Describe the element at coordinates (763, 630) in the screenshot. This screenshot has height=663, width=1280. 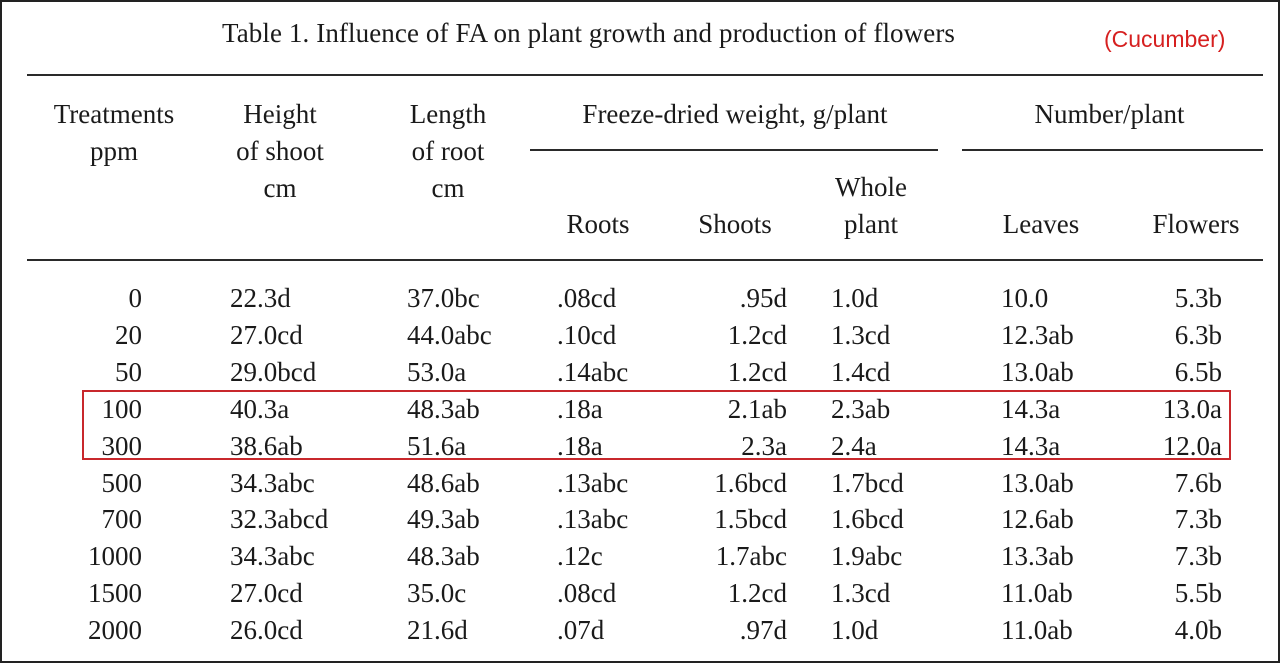
I see `cell-shoots: .97d` at that location.